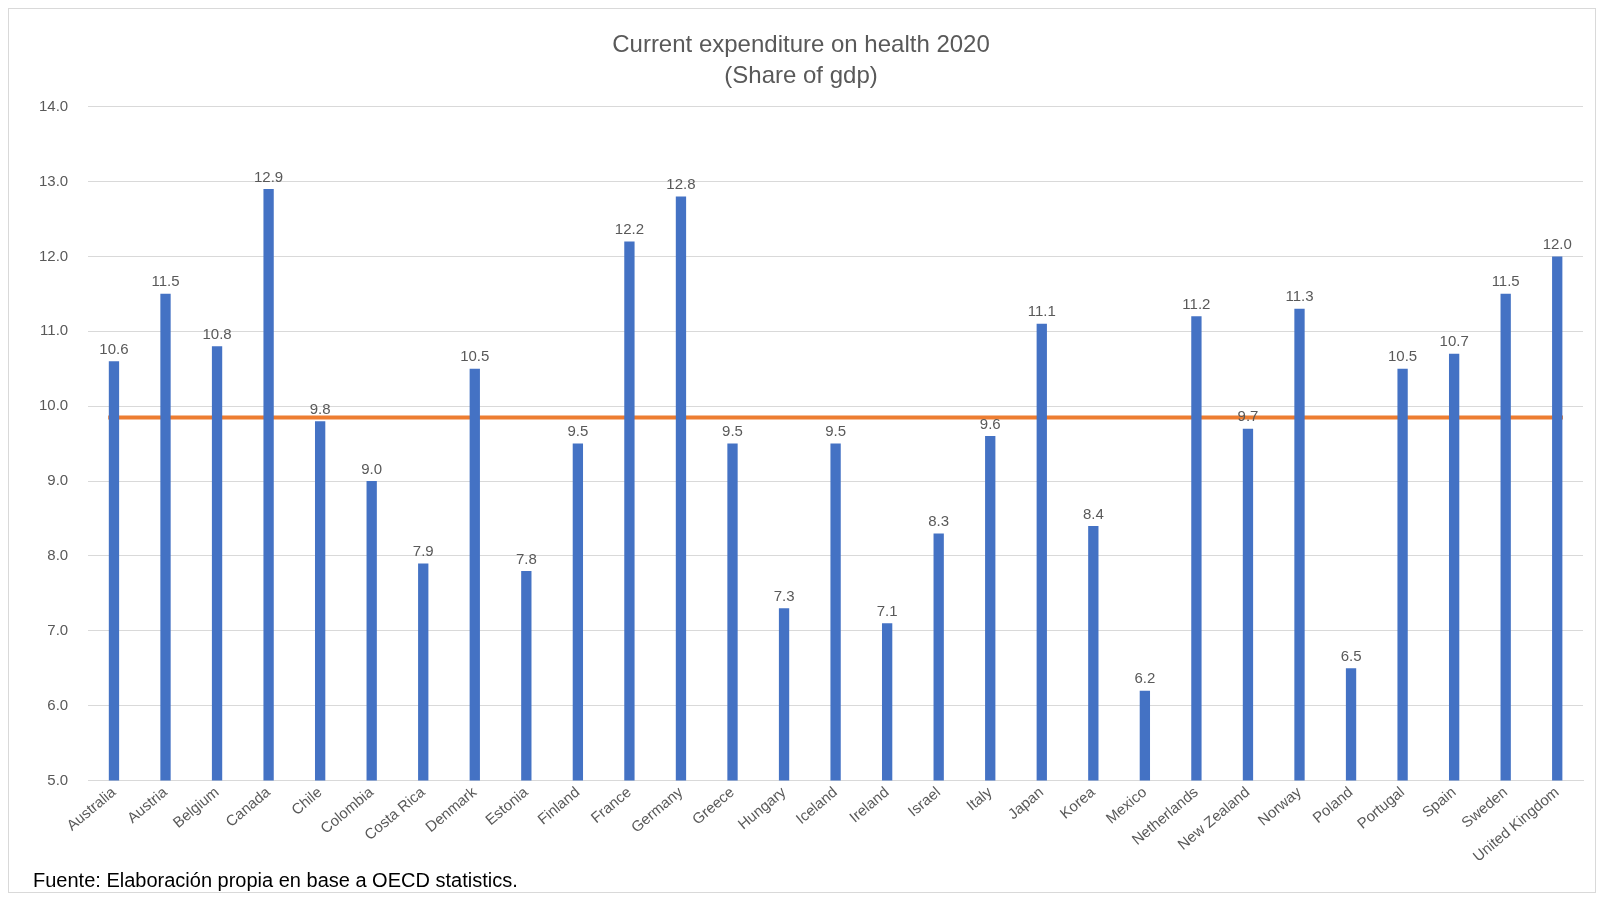  I want to click on y-tick-label: 14.0, so click(53, 105).